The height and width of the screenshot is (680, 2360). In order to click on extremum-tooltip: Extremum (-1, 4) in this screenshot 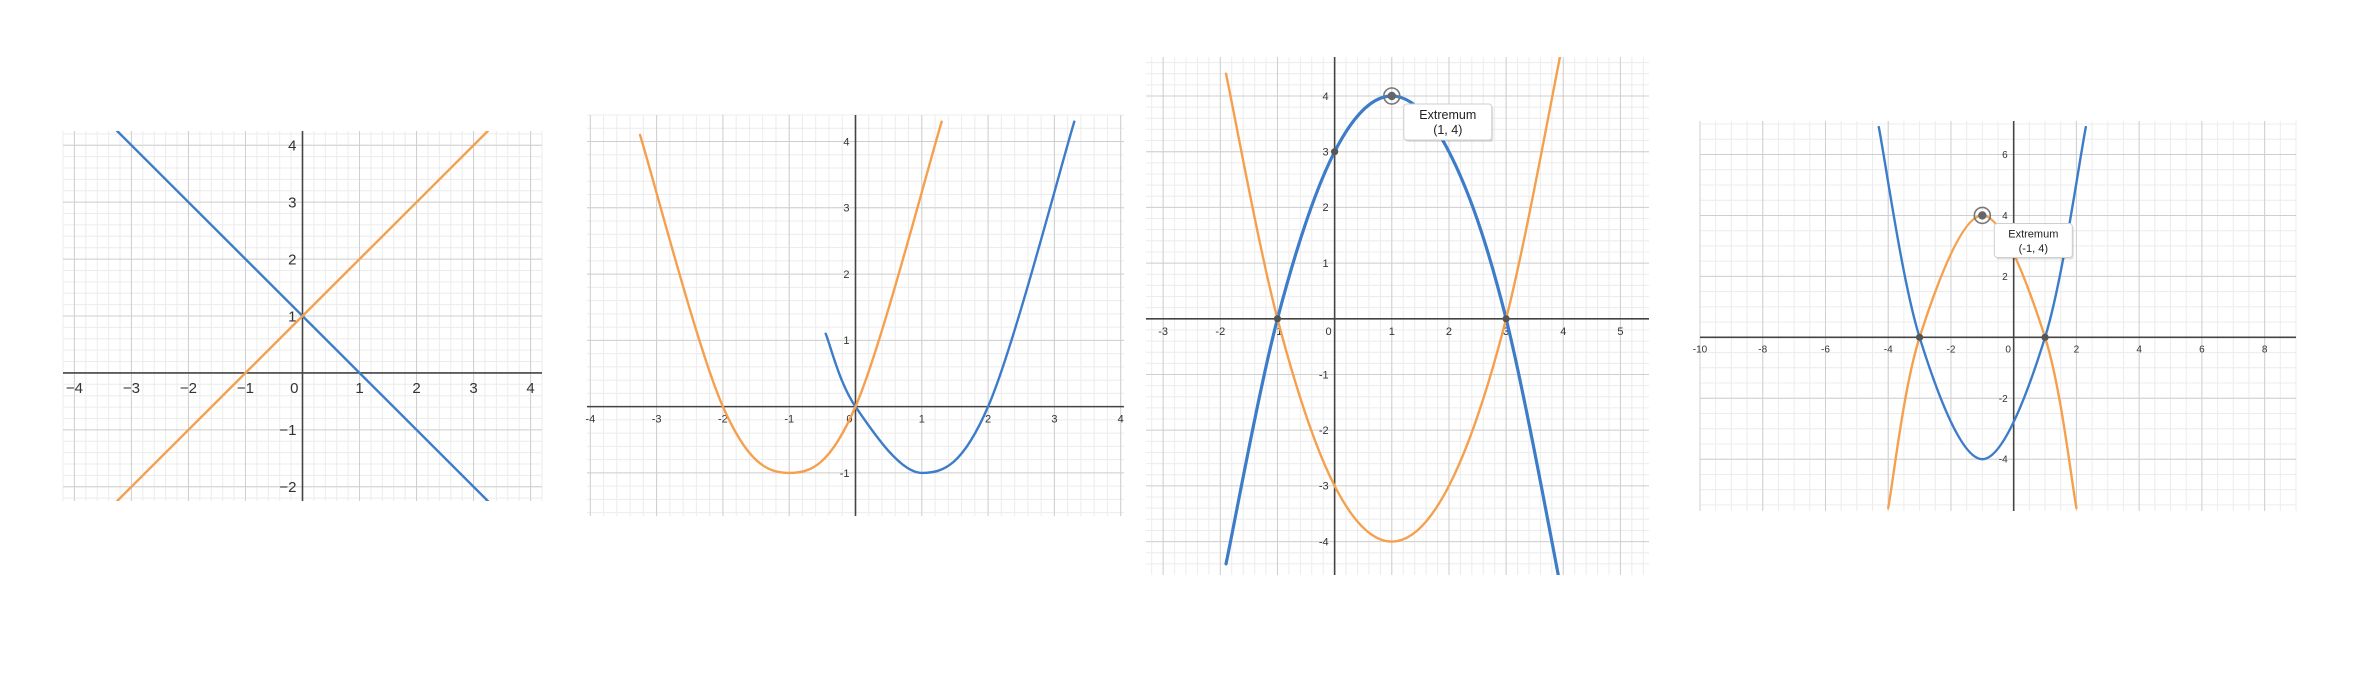, I will do `click(2033, 241)`.